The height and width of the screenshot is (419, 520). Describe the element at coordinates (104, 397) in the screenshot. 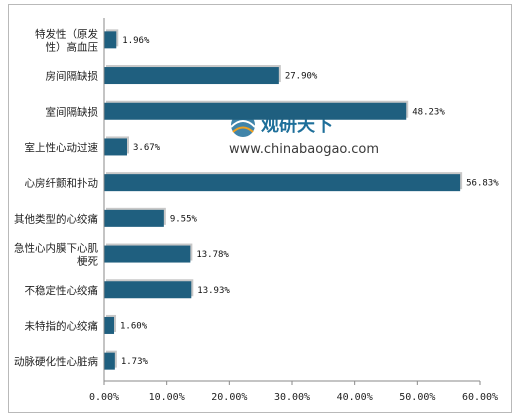

I see `x-tick-label: 0.00%` at that location.